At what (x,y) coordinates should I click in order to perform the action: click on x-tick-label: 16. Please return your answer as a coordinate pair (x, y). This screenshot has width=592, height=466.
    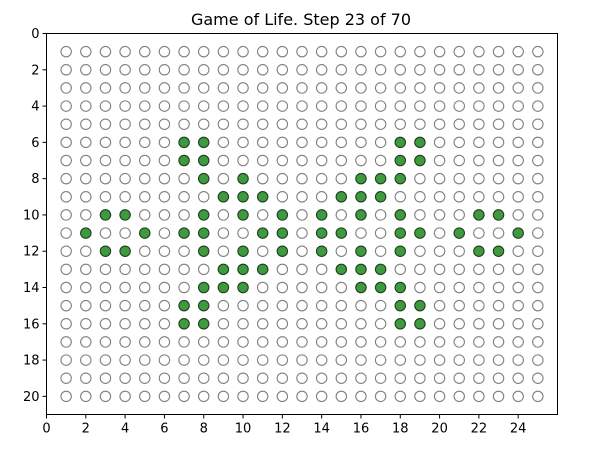
    Looking at the image, I should click on (361, 429).